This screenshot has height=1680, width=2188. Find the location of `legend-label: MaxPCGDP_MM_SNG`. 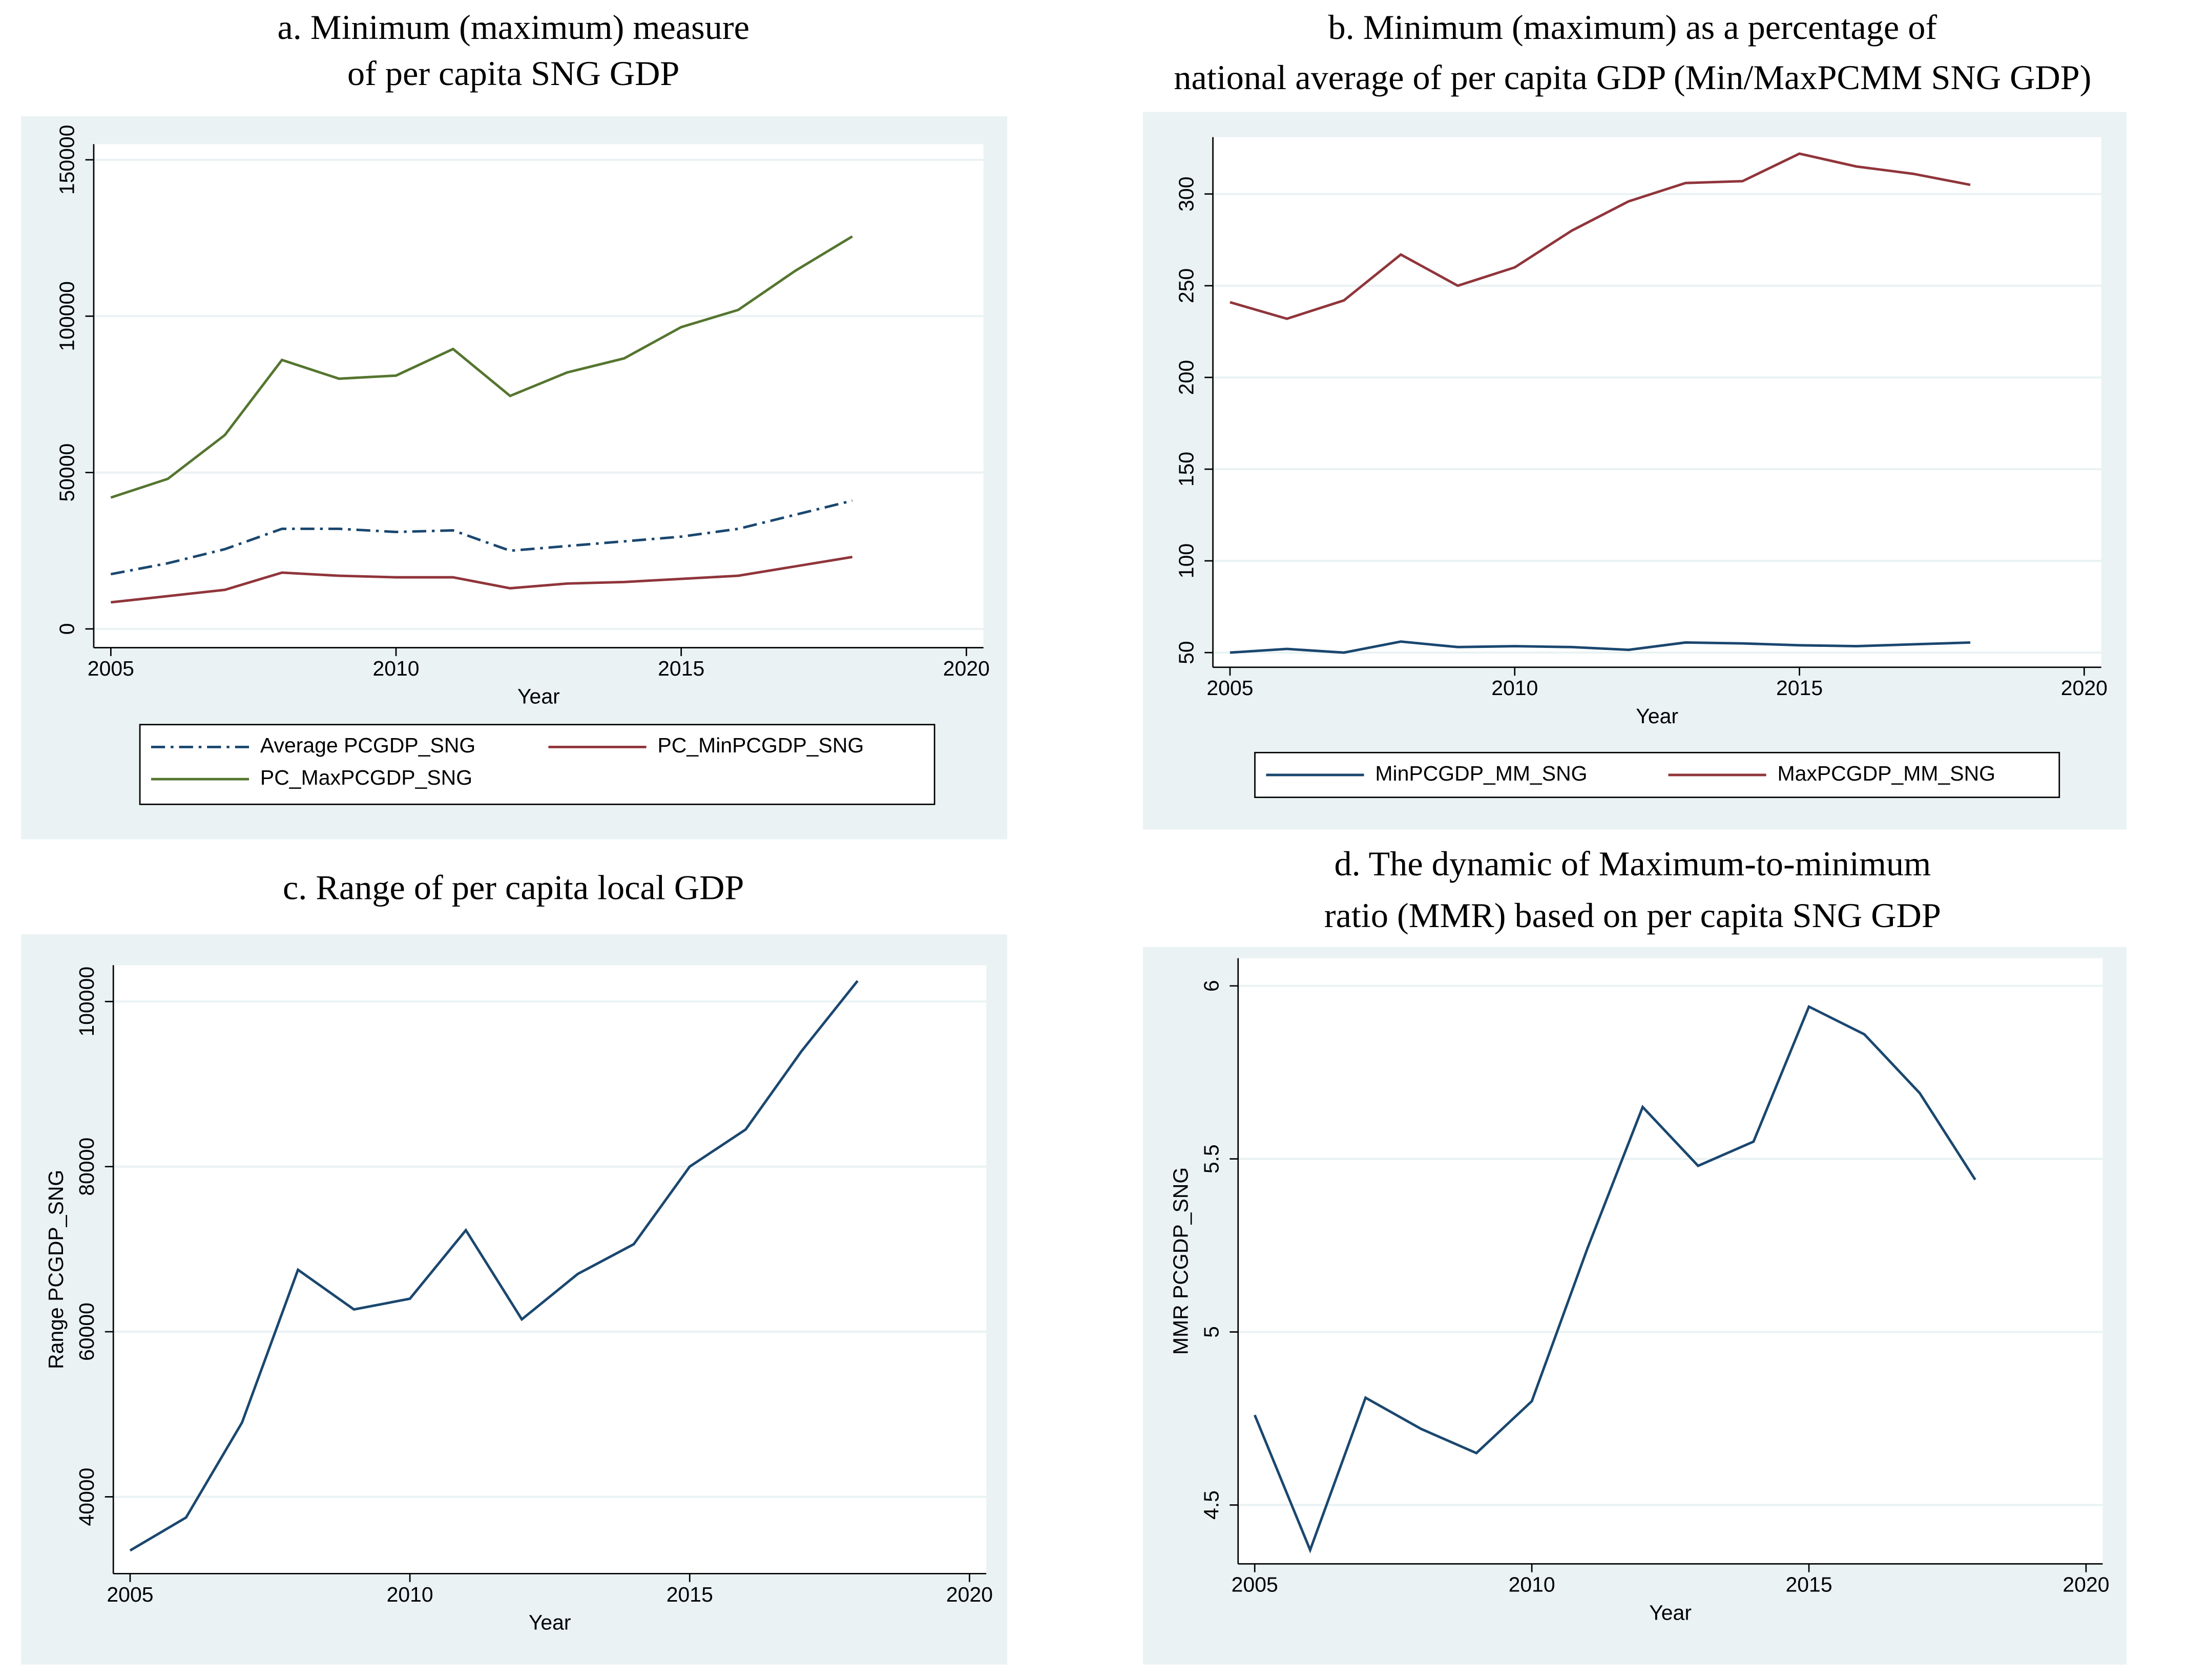

legend-label: MaxPCGDP_MM_SNG is located at coordinates (1887, 773).